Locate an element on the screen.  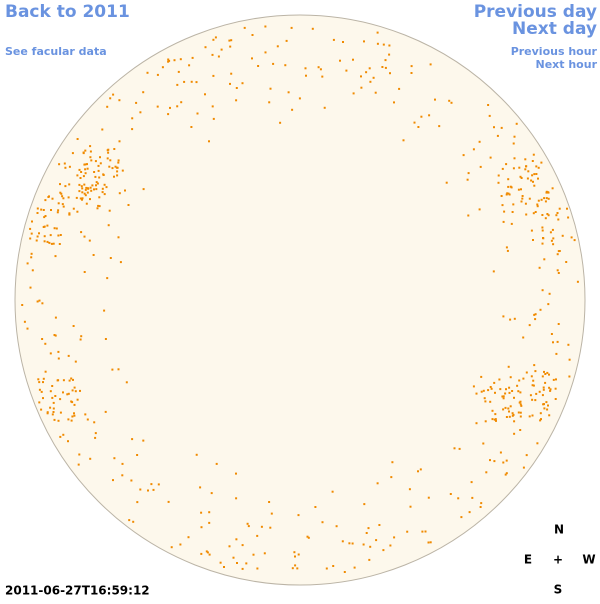
previous-day-link: Previous day is located at coordinates (535, 12).